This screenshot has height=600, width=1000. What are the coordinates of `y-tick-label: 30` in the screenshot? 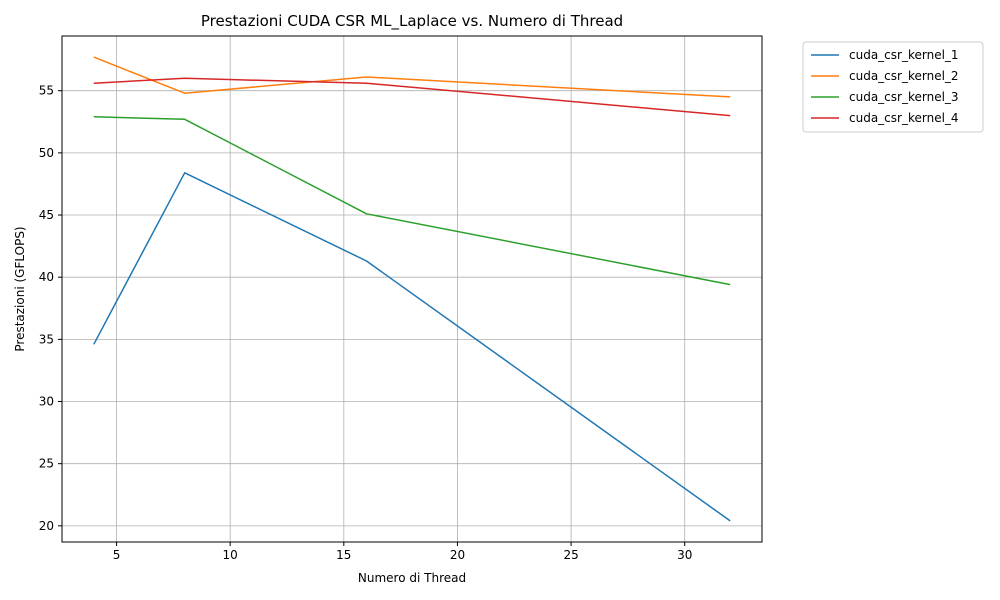 It's located at (46, 402).